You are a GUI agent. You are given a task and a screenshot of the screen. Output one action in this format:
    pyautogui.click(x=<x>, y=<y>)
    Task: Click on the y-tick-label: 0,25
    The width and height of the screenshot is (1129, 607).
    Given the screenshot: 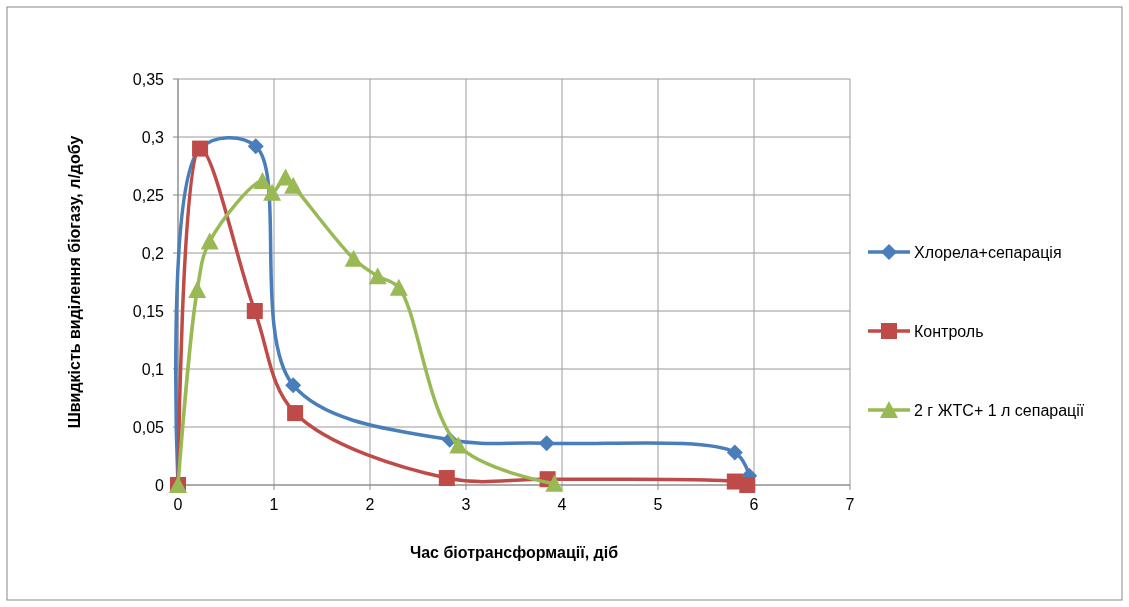 What is the action you would take?
    pyautogui.click(x=148, y=195)
    